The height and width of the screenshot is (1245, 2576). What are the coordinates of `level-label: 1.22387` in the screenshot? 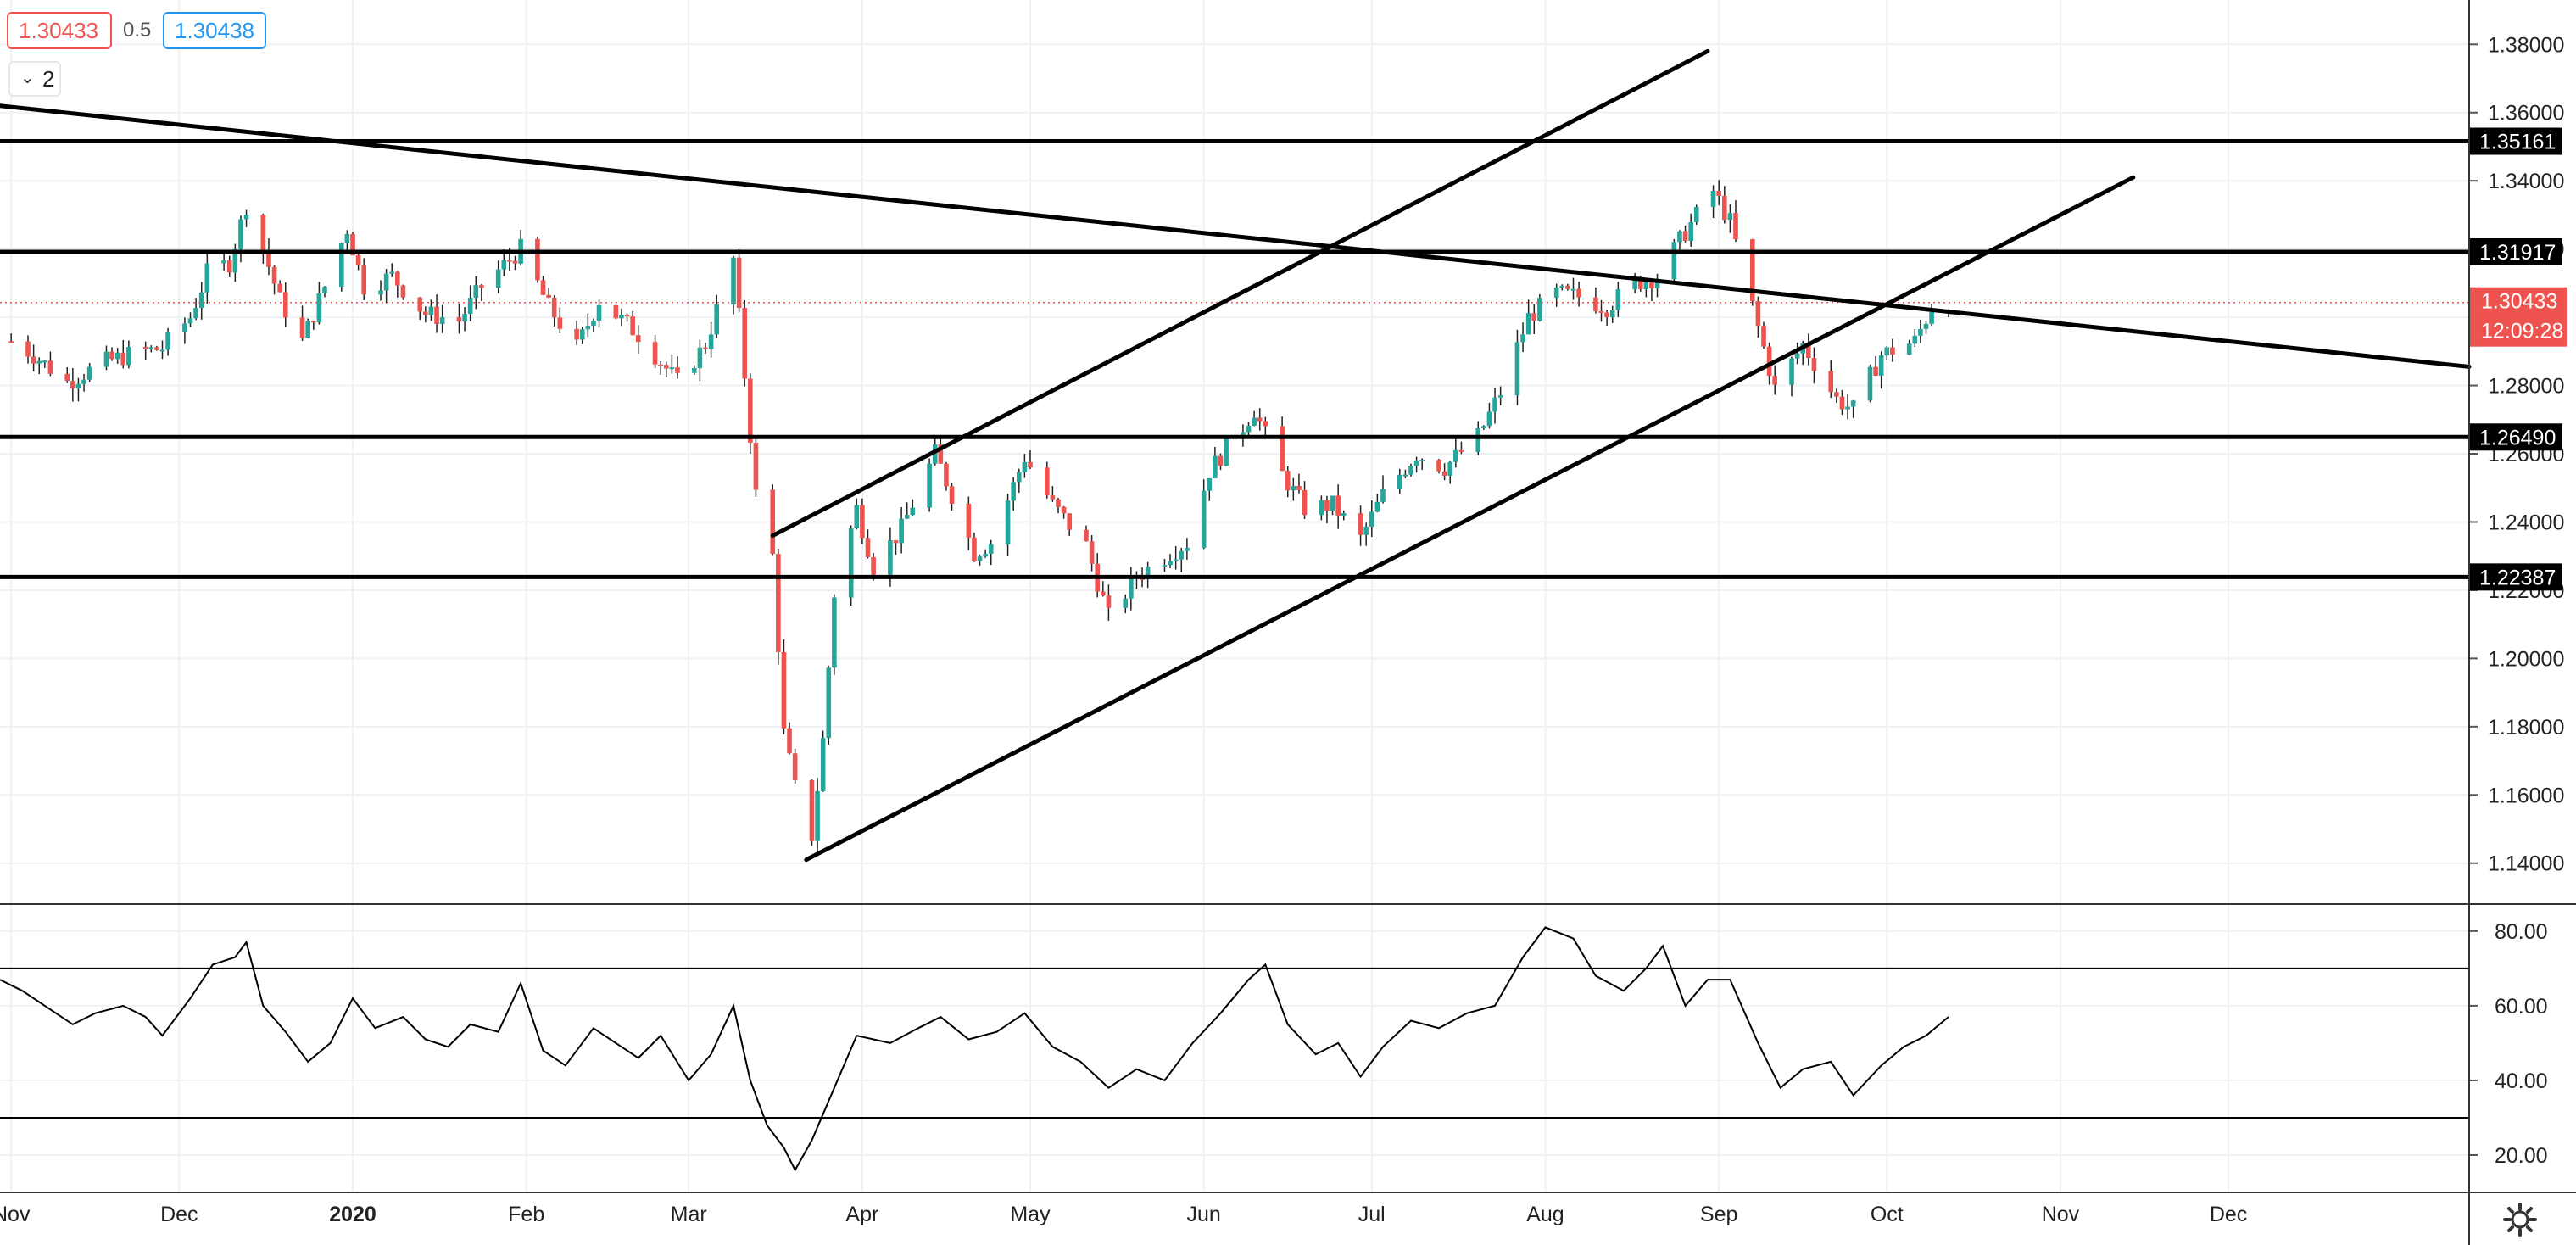 It's located at (2517, 578).